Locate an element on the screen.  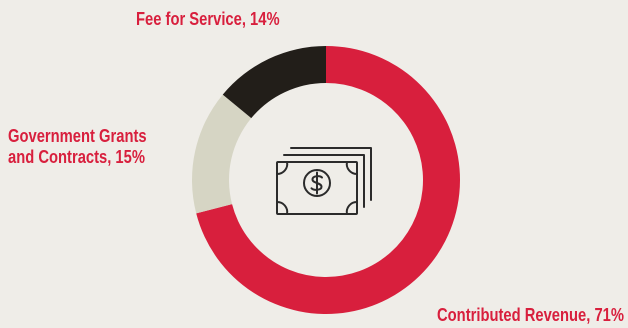
slice-government-grants is located at coordinates (221, 154).